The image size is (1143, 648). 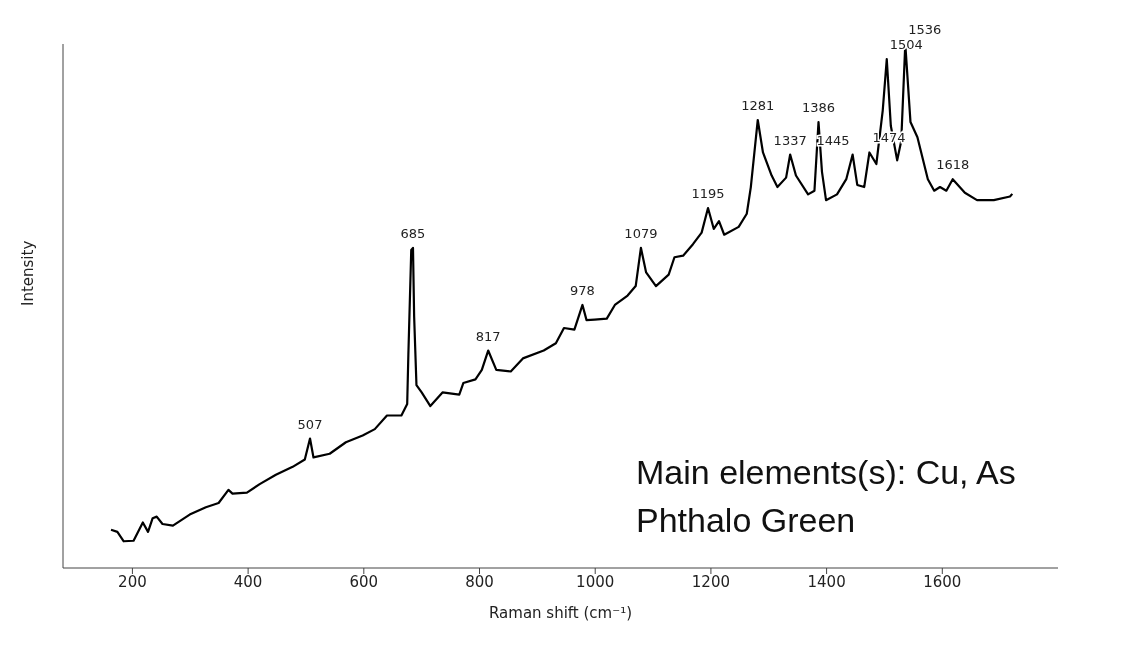 What do you see at coordinates (132, 581) in the screenshot?
I see `x-tick-label: 200` at bounding box center [132, 581].